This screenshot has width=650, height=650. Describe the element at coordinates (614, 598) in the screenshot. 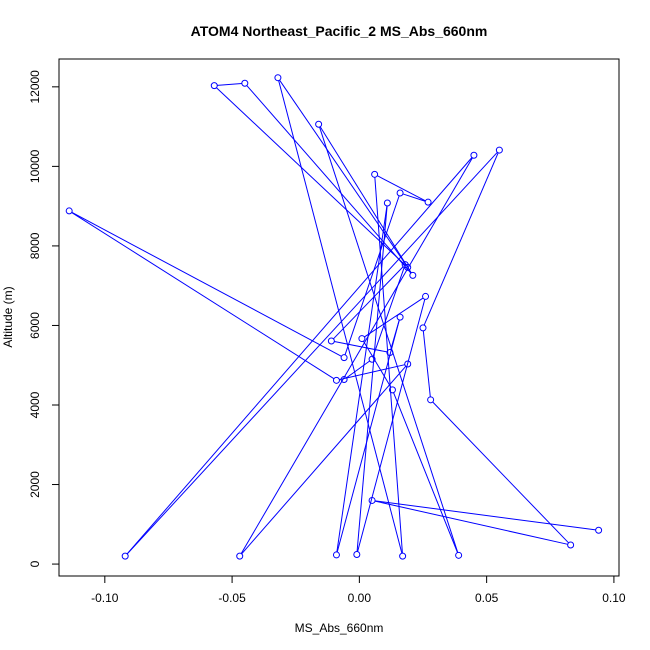

I see `x-tick-label: 0.10` at that location.